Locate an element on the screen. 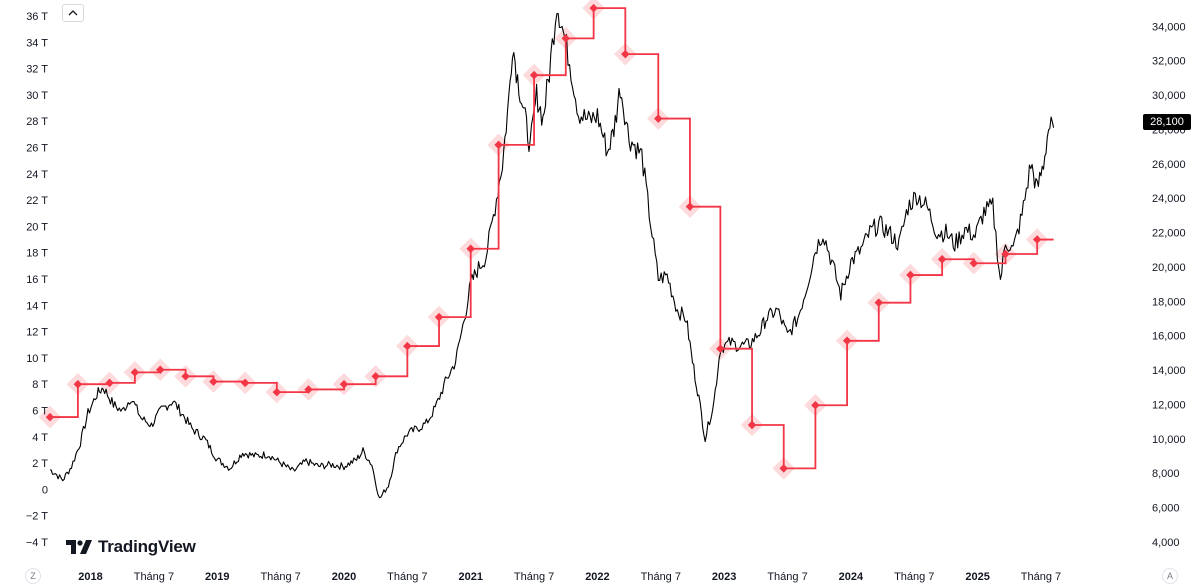  right-tick-label: 26,000 is located at coordinates (1169, 165).